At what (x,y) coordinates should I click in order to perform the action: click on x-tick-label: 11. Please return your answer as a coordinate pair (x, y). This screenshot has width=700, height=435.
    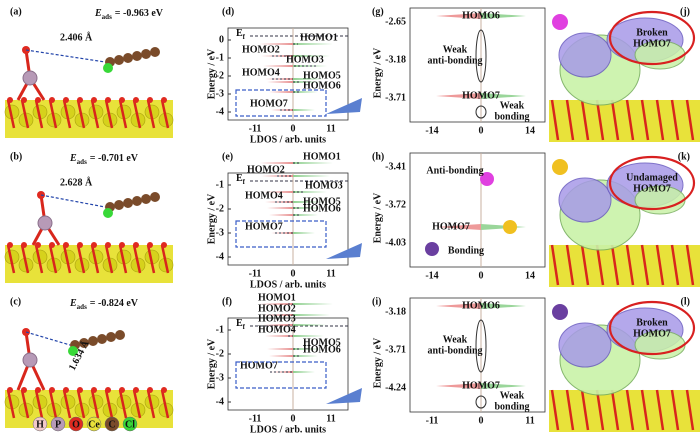
    Looking at the image, I should click on (330, 273).